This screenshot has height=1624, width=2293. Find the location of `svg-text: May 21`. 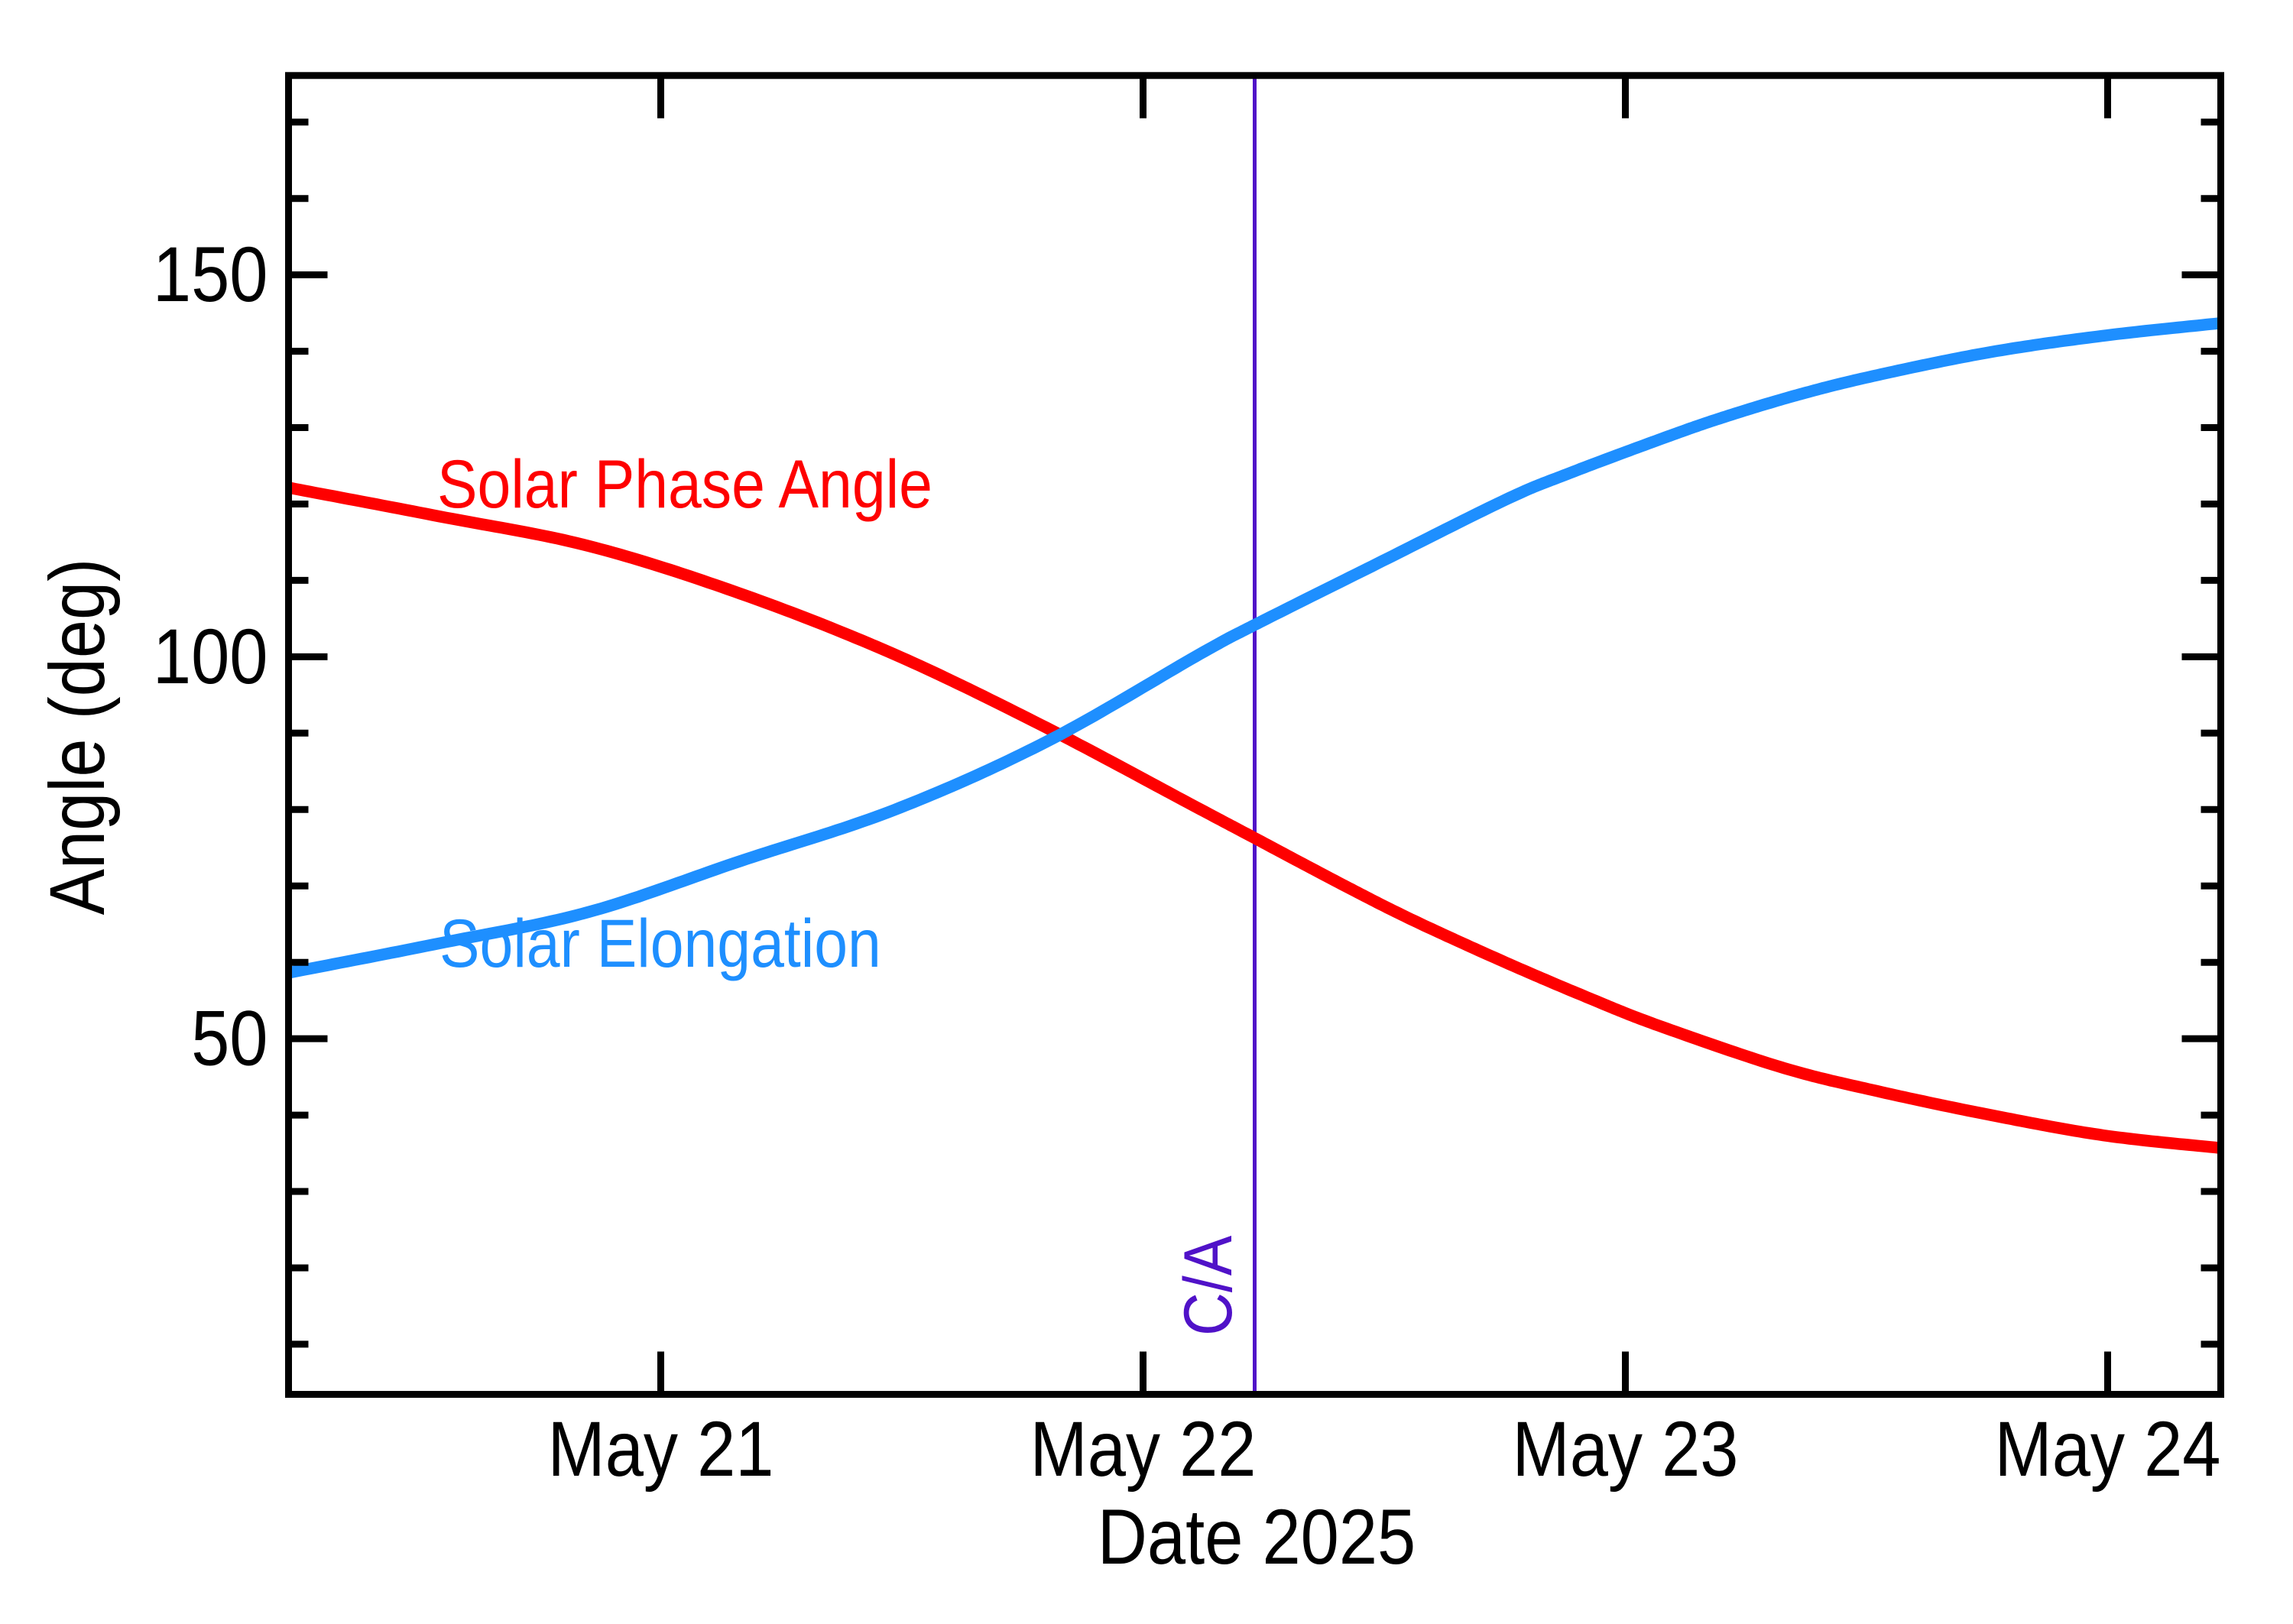

svg-text: May 21 is located at coordinates (661, 1449).